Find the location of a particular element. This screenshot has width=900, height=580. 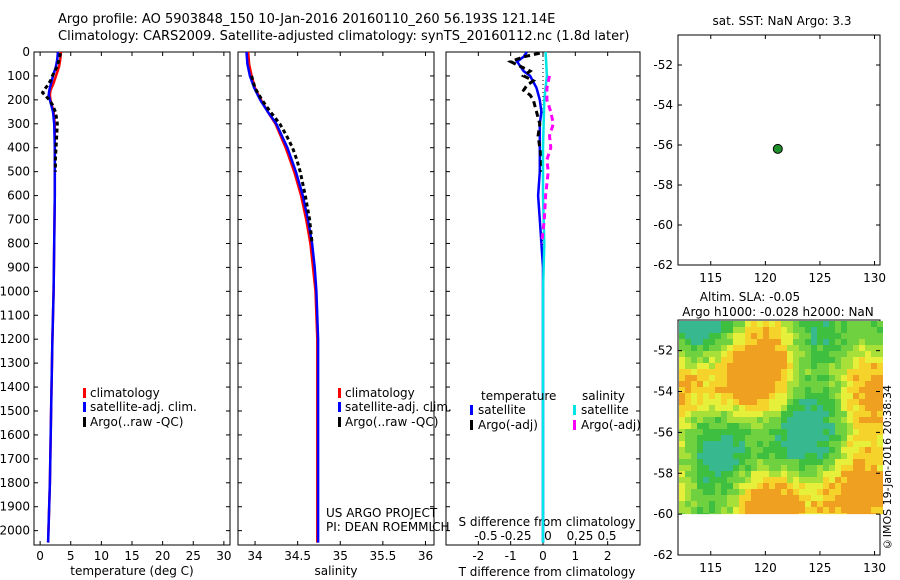

heatmap-y-tick-label: -54 is located at coordinates (663, 392).